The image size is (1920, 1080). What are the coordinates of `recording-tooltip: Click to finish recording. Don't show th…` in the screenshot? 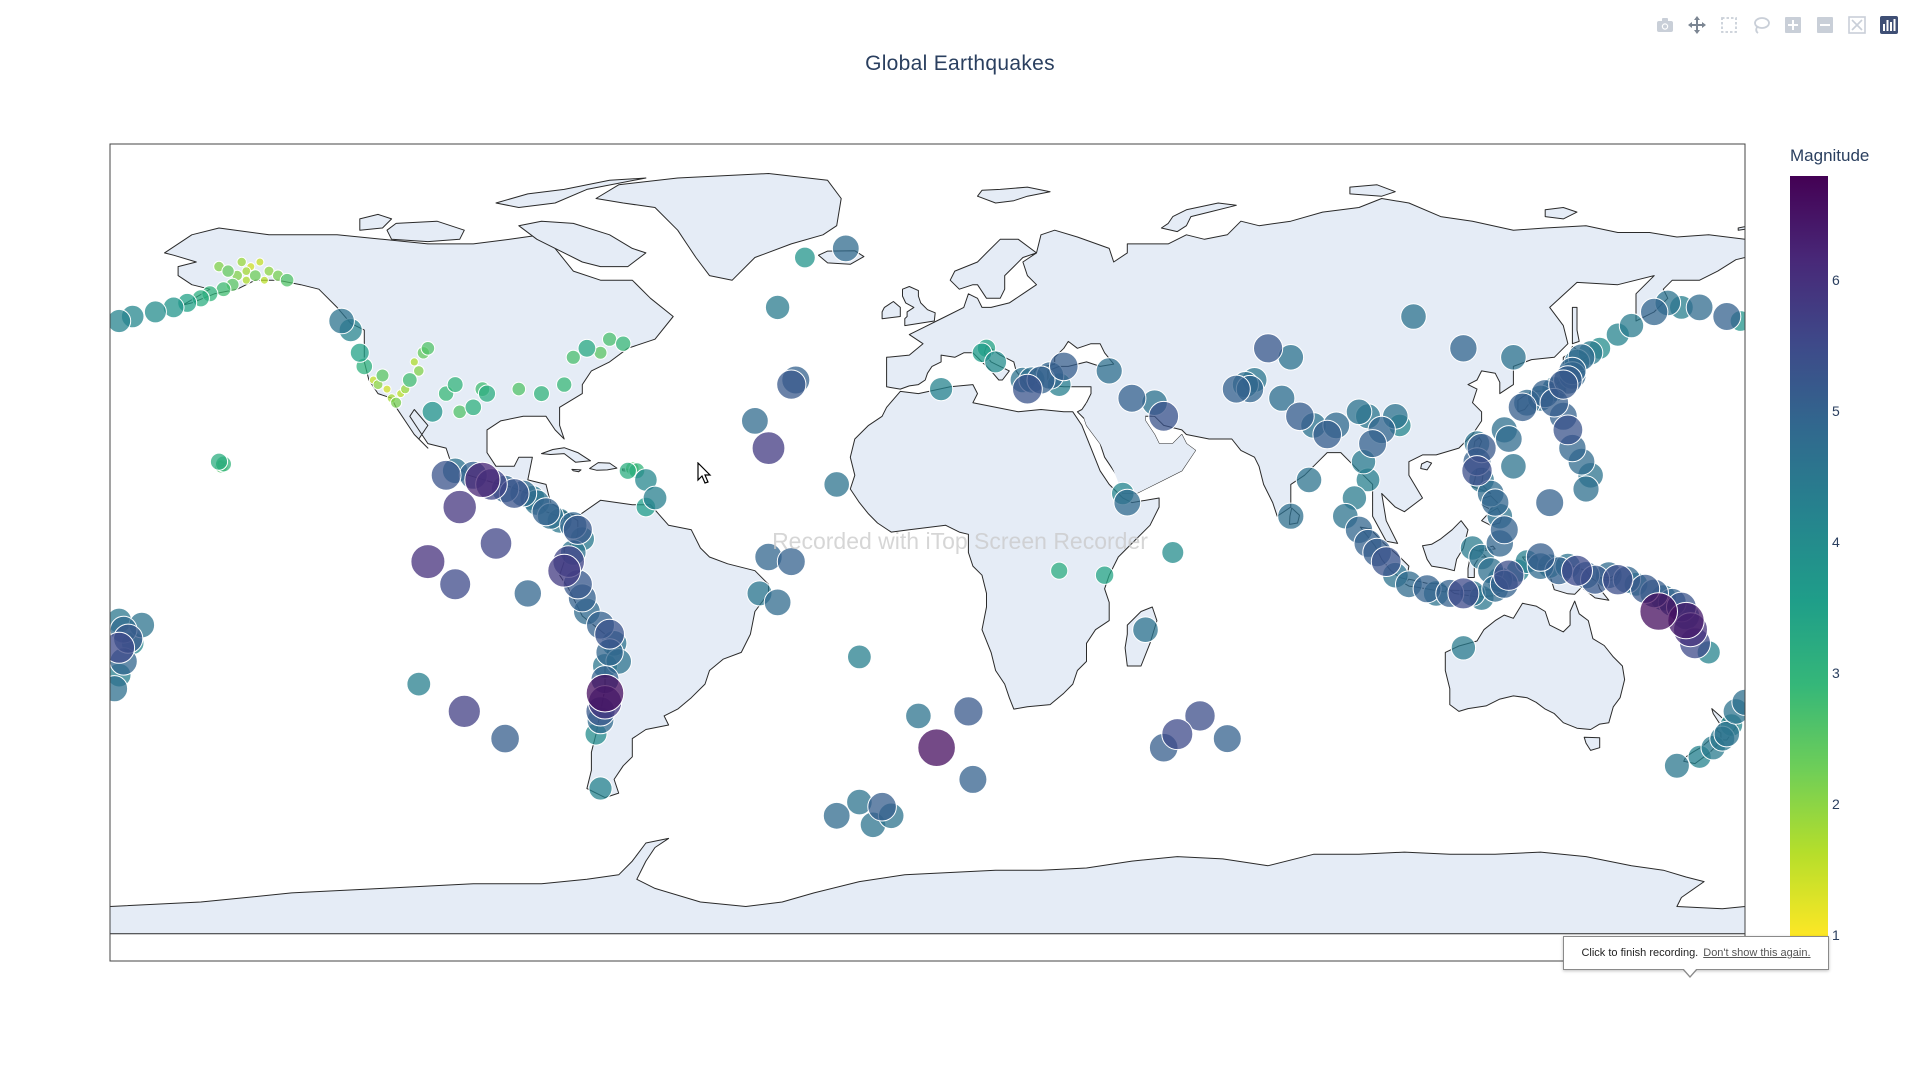 It's located at (1696, 957).